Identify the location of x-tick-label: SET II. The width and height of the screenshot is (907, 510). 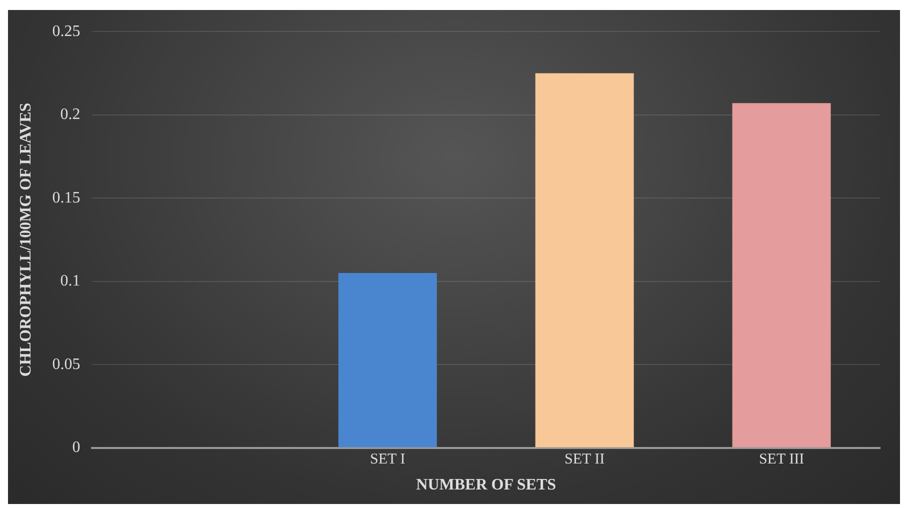
(584, 460).